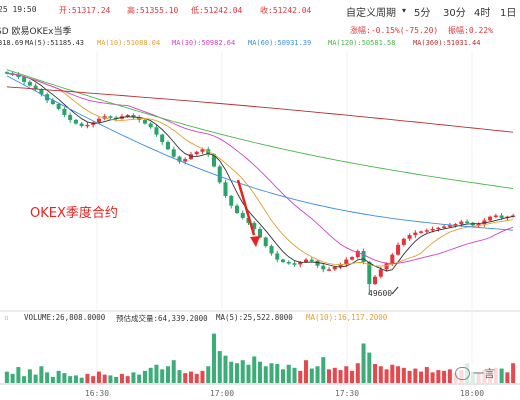 Image resolution: width=520 pixels, height=400 pixels. Describe the element at coordinates (404, 10) in the screenshot. I see `chevron-down-icon: ▾` at that location.